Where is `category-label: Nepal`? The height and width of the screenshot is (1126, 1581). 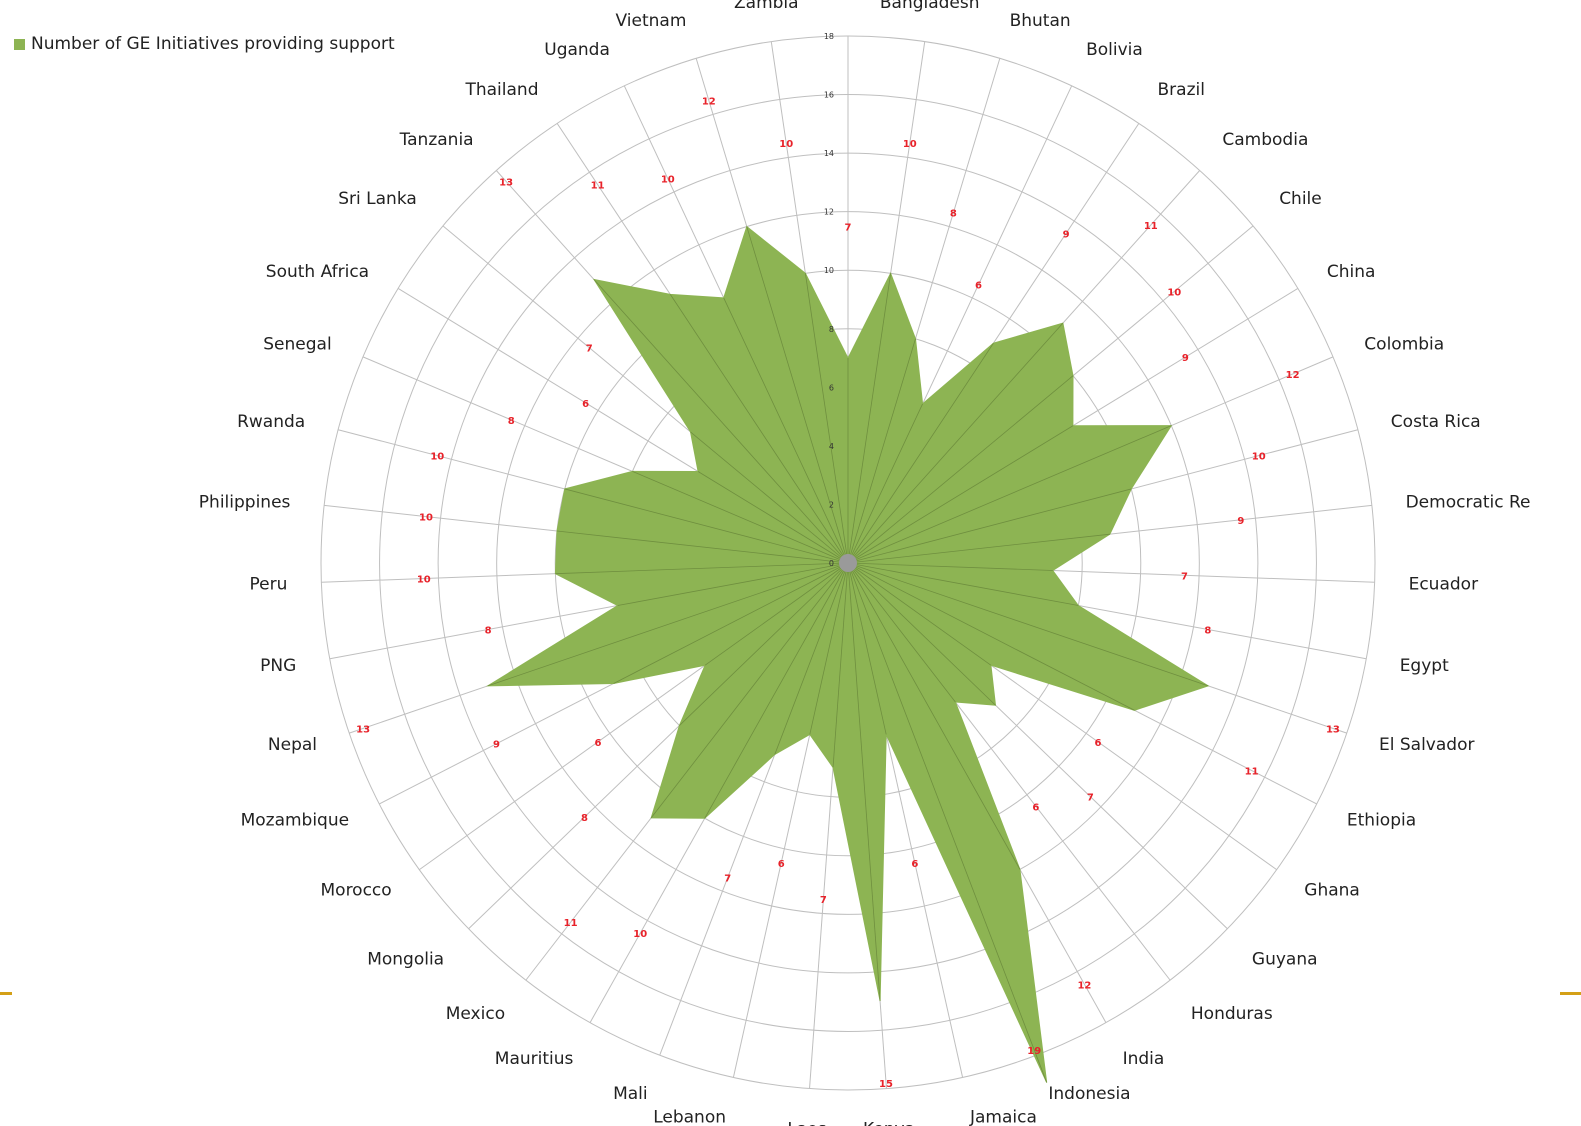 category-label: Nepal is located at coordinates (292, 745).